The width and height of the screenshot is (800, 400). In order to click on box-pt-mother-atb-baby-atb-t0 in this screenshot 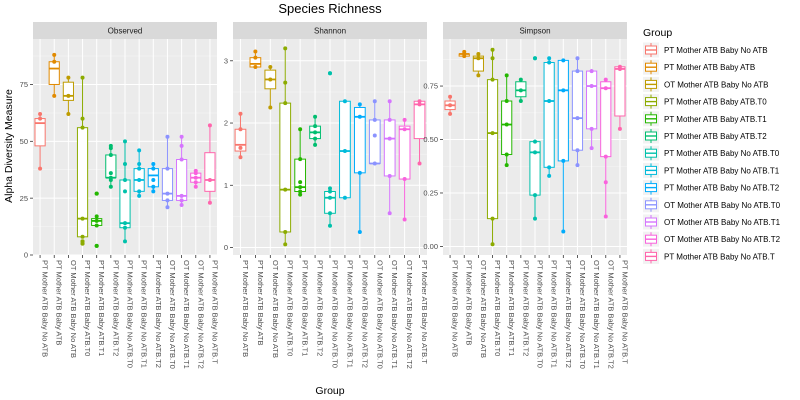, I will do `click(82, 160)`.